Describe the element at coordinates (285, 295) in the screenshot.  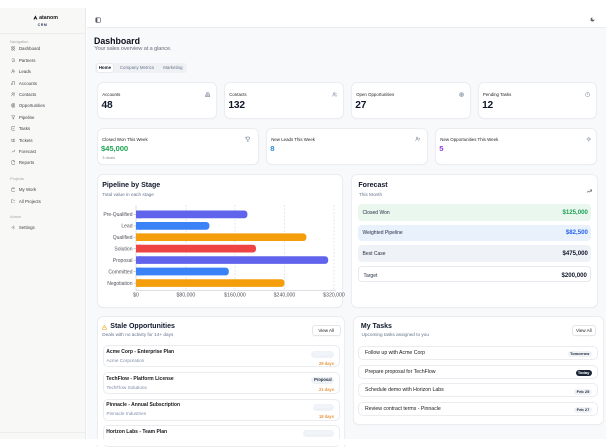
I see `svg-text: $240,000` at that location.